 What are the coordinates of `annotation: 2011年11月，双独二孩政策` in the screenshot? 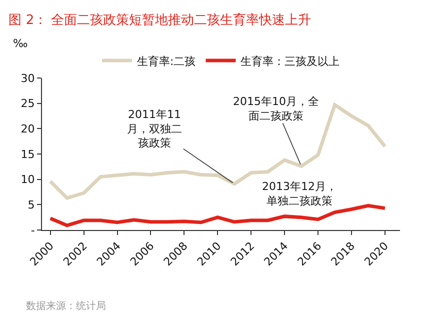 It's located at (154, 129).